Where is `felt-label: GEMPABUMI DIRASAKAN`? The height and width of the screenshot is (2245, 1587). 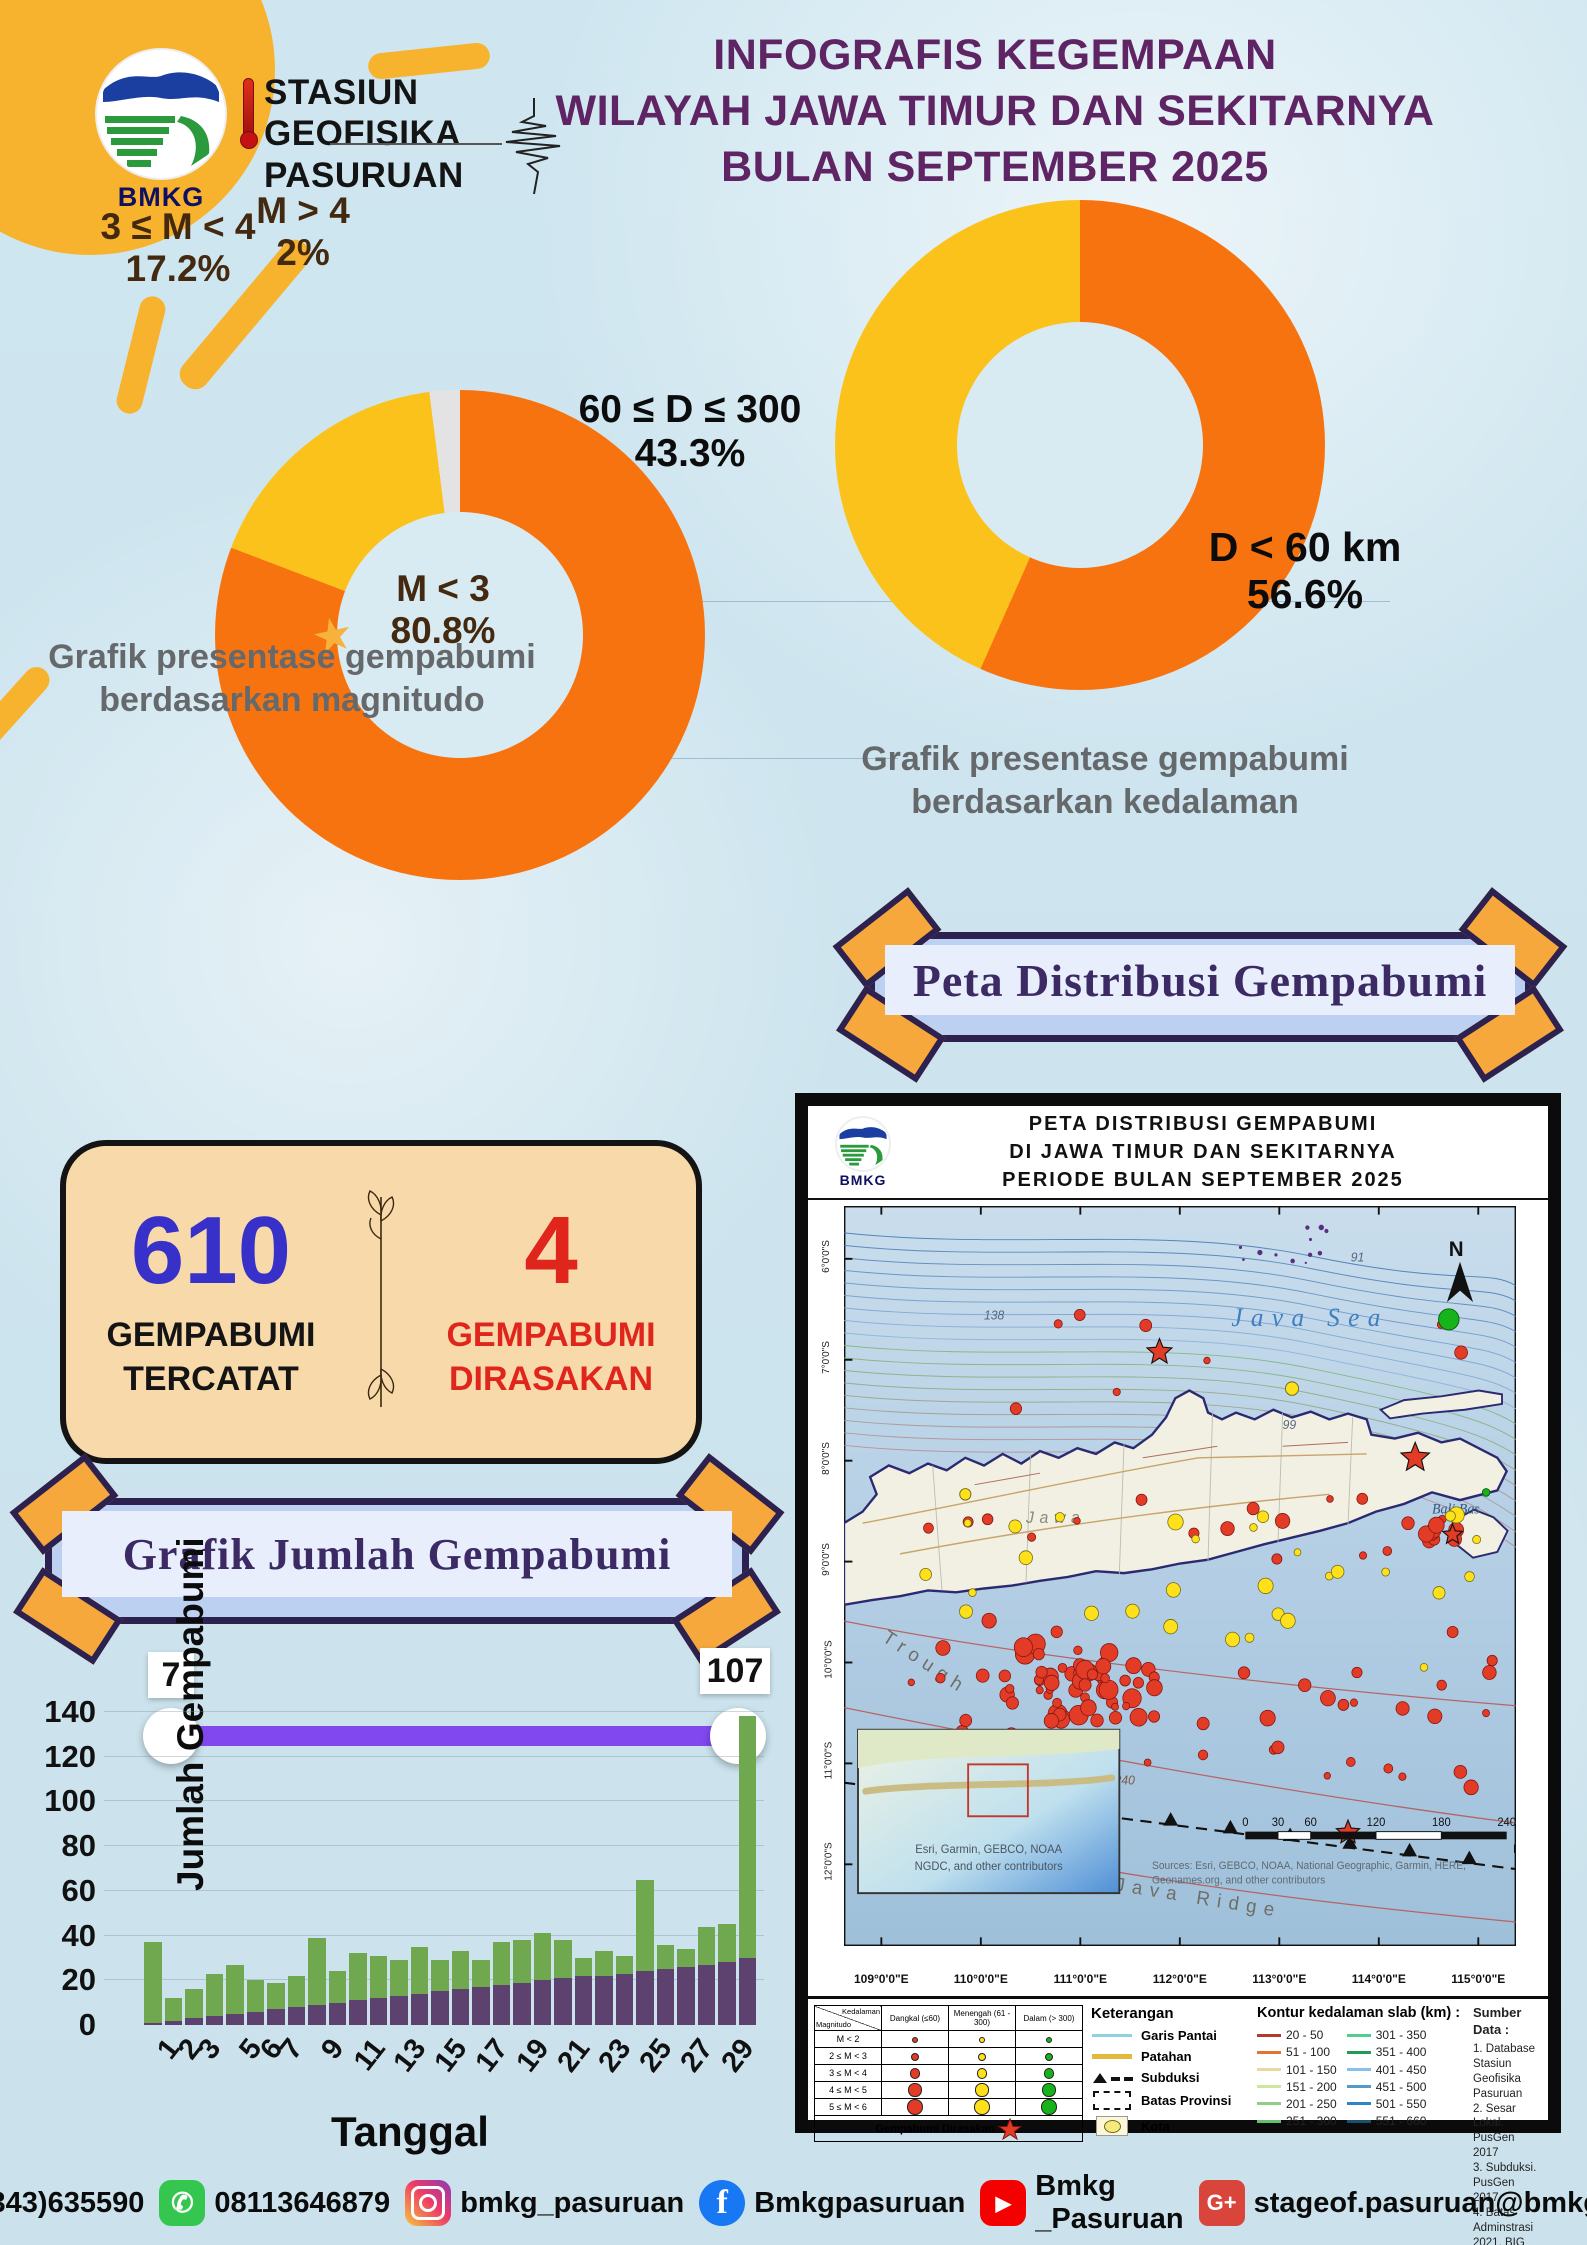
felt-label: GEMPABUMI DIRASAKAN is located at coordinates (551, 1356).